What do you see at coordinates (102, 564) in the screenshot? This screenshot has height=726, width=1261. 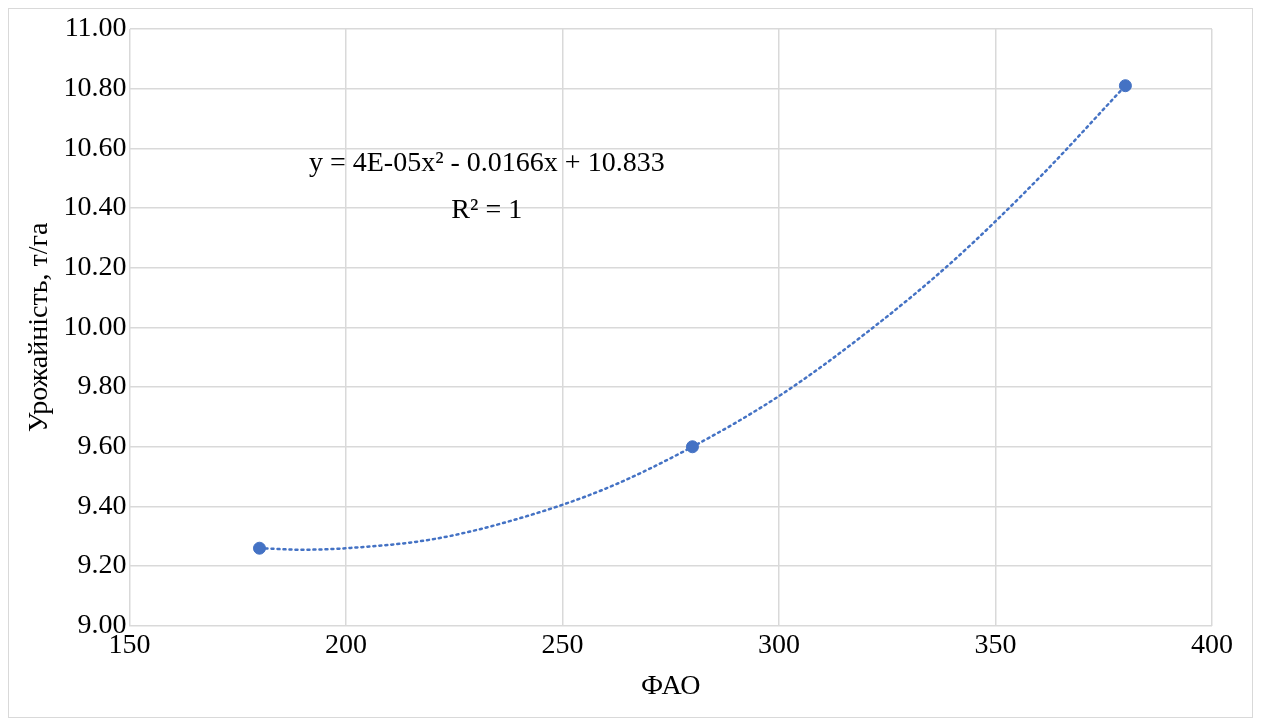 I see `y-tick-label: 9.20` at bounding box center [102, 564].